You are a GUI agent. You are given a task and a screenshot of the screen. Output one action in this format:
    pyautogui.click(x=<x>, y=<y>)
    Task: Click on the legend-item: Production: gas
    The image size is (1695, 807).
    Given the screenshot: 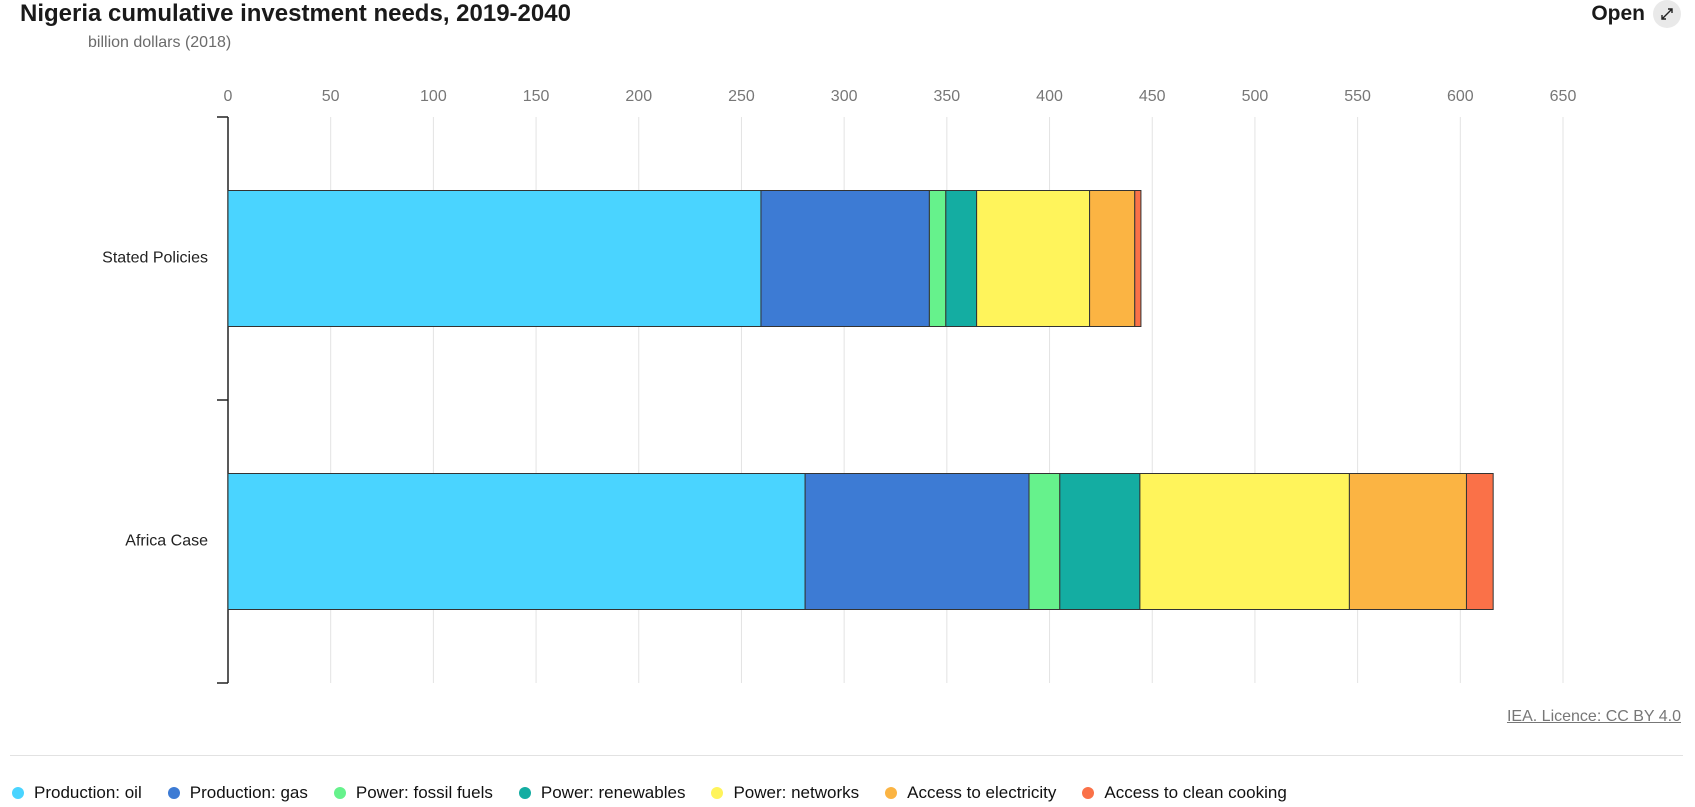 What is the action you would take?
    pyautogui.click(x=237, y=793)
    